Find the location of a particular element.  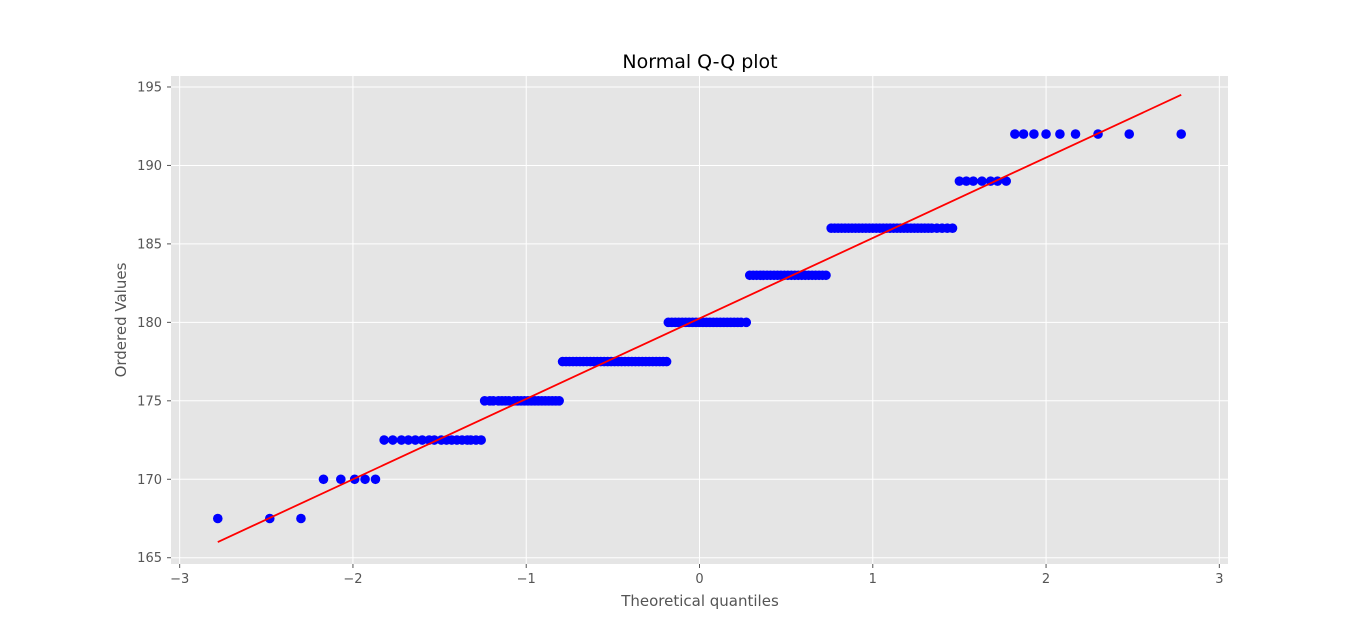

x-tick-label: −3 is located at coordinates (179, 579).